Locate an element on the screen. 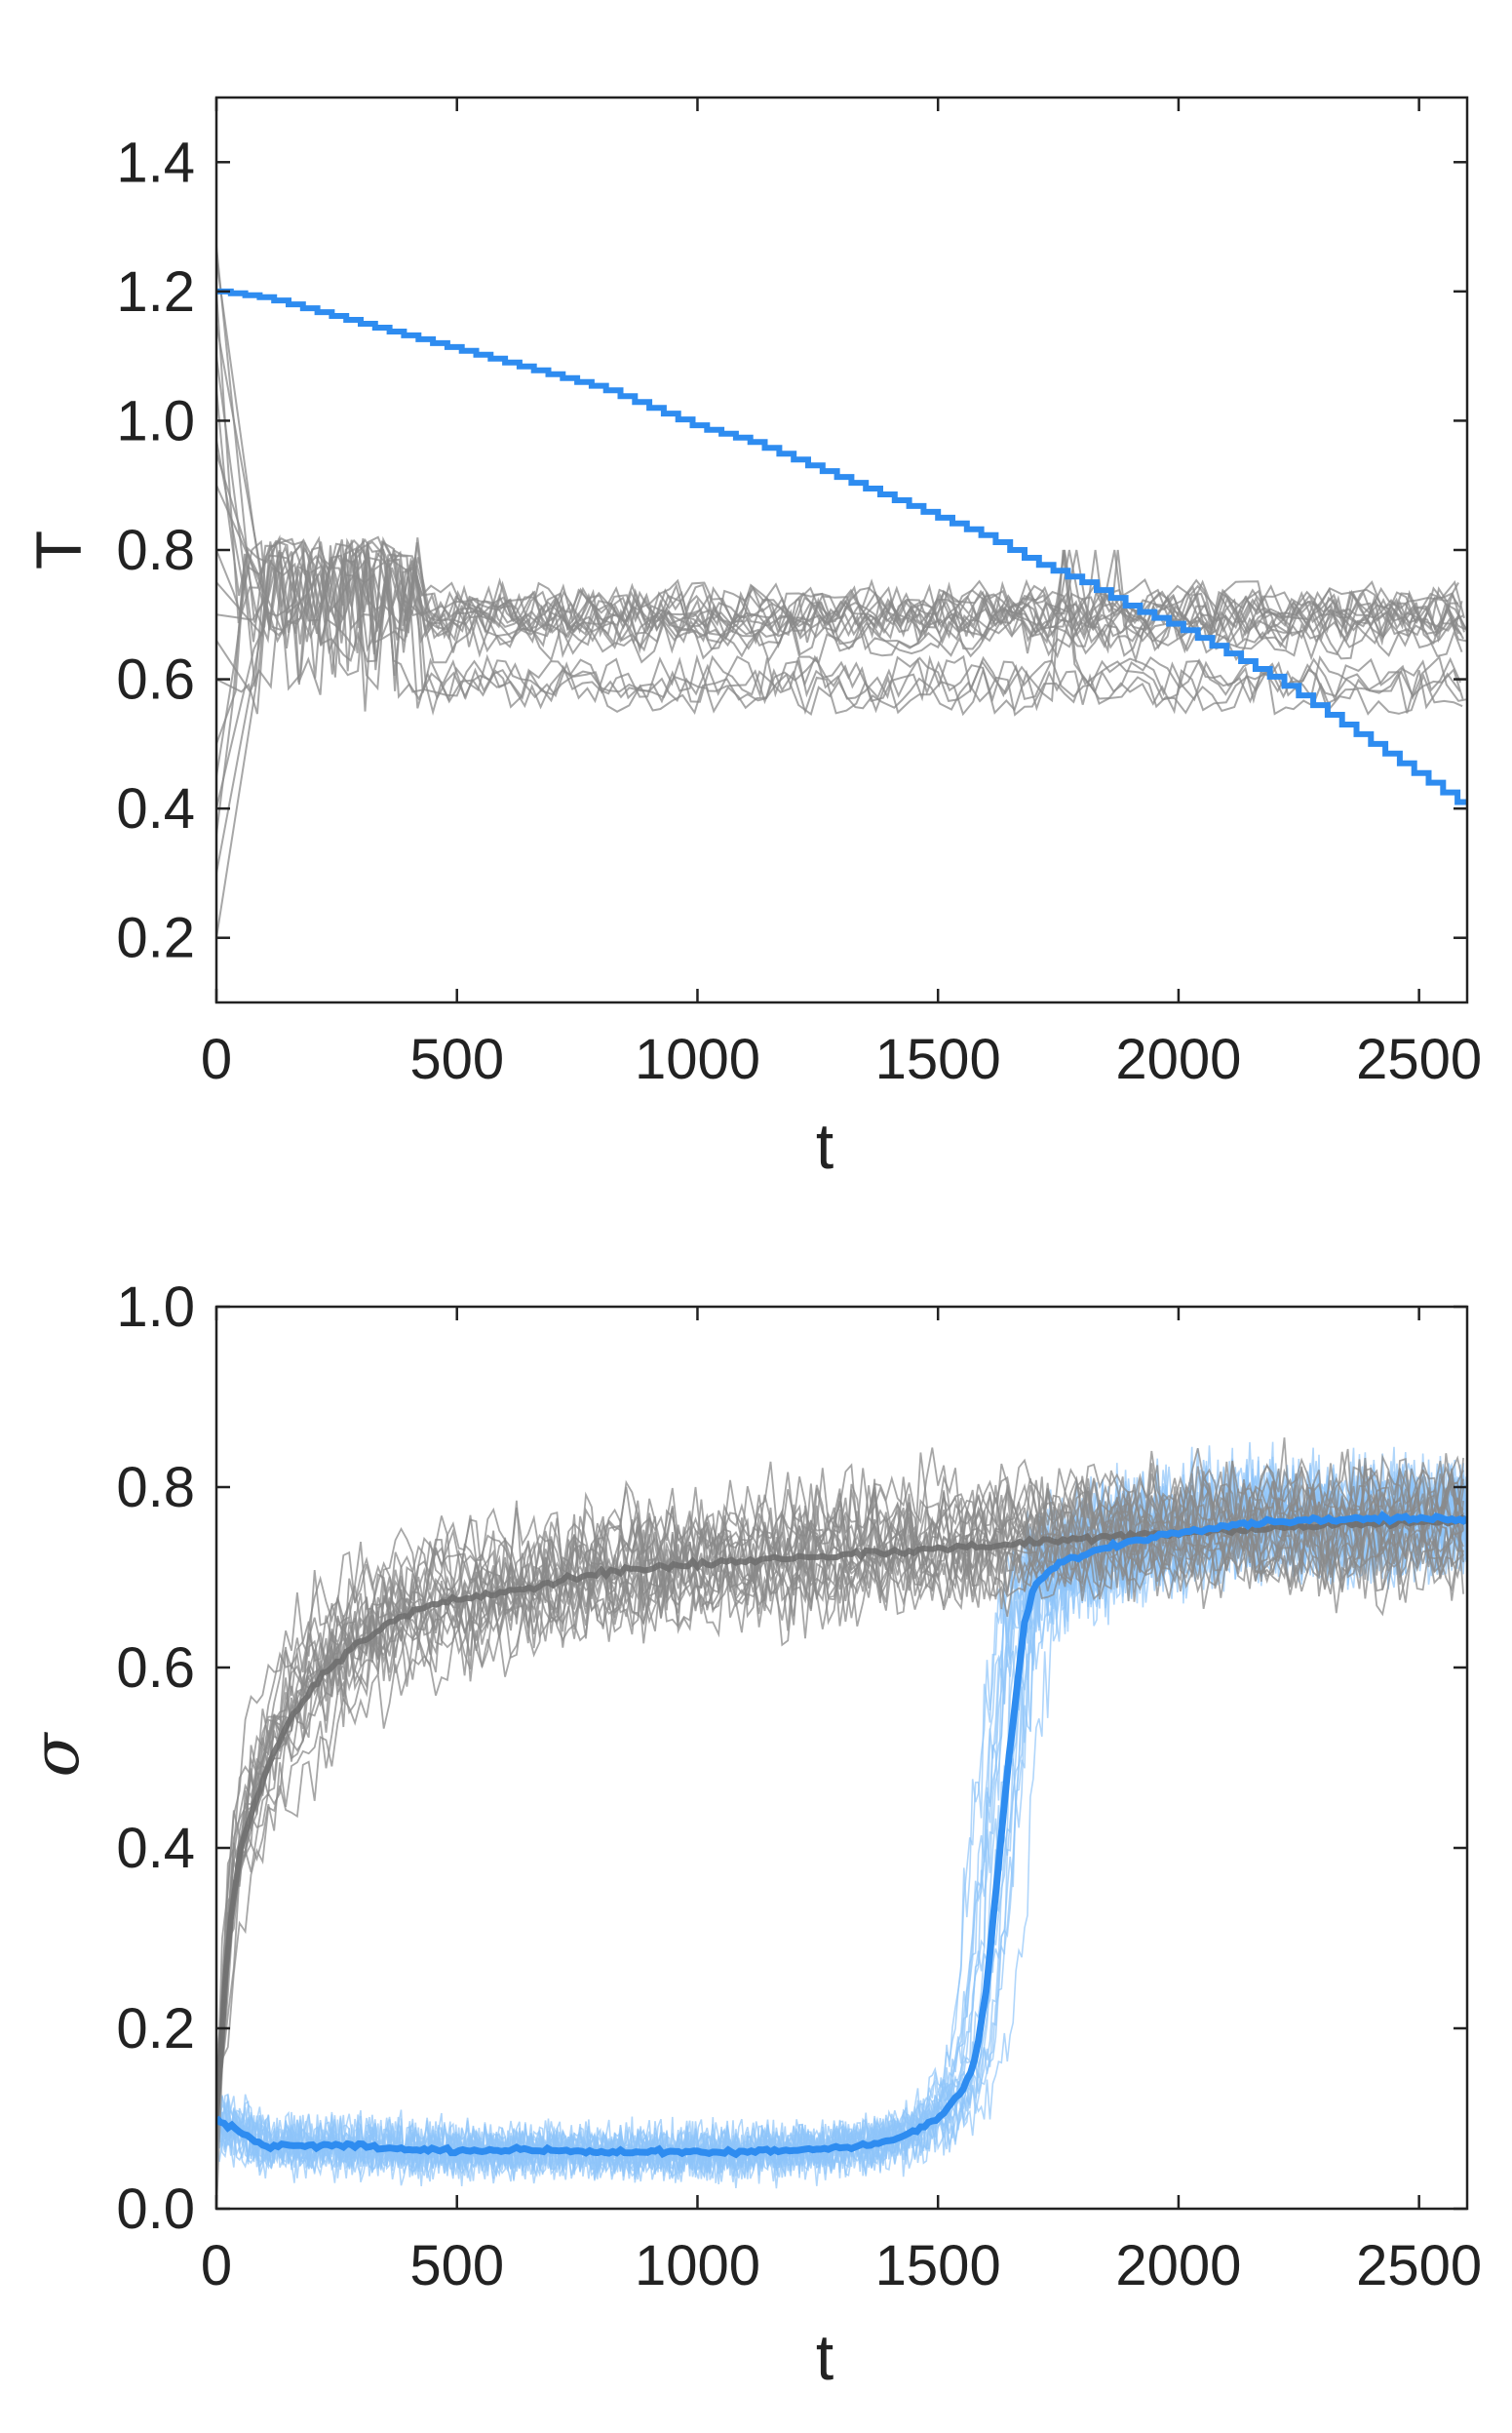 Image resolution: width=1512 pixels, height=2433 pixels. sigma-y-tick-label: 0.0 is located at coordinates (155, 2209).